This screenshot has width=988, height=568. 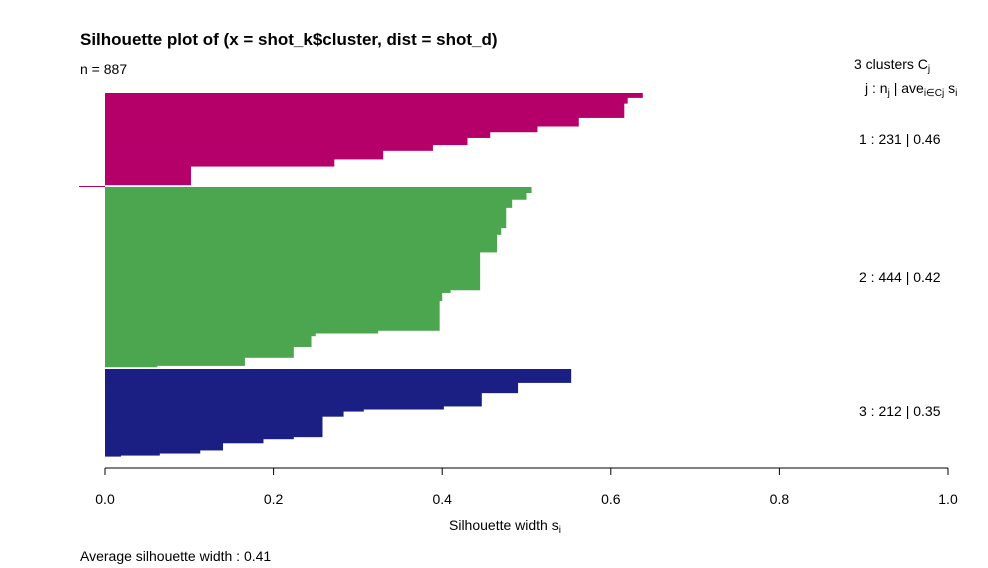 What do you see at coordinates (906, 88) in the screenshot?
I see `legend-sub-mid: | ave` at bounding box center [906, 88].